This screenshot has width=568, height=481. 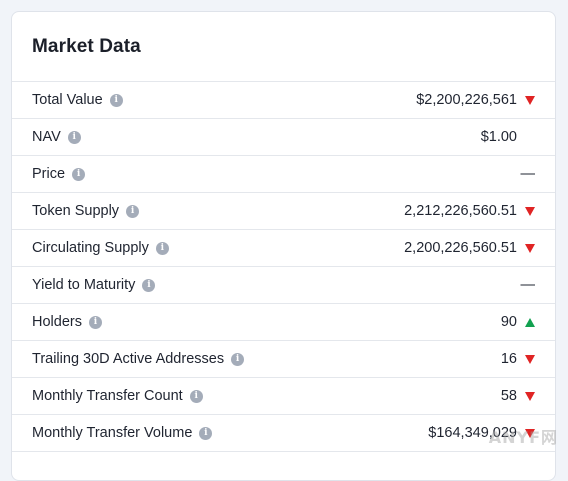 I want to click on row-label-container: Monthly Transfer Volume i, so click(x=112, y=433).